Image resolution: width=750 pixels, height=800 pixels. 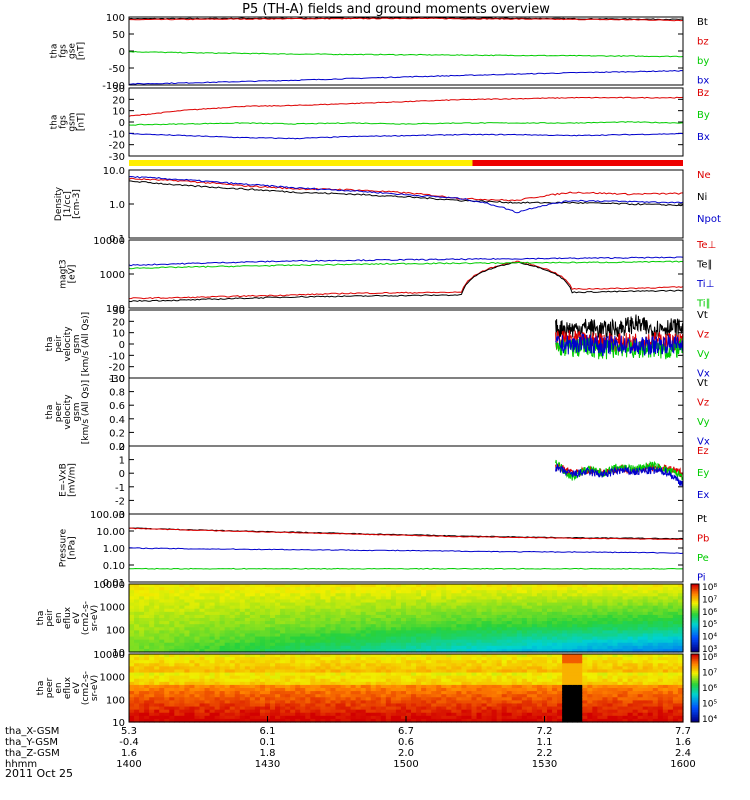 What do you see at coordinates (709, 219) in the screenshot?
I see `legend-entry: Npot` at bounding box center [709, 219].